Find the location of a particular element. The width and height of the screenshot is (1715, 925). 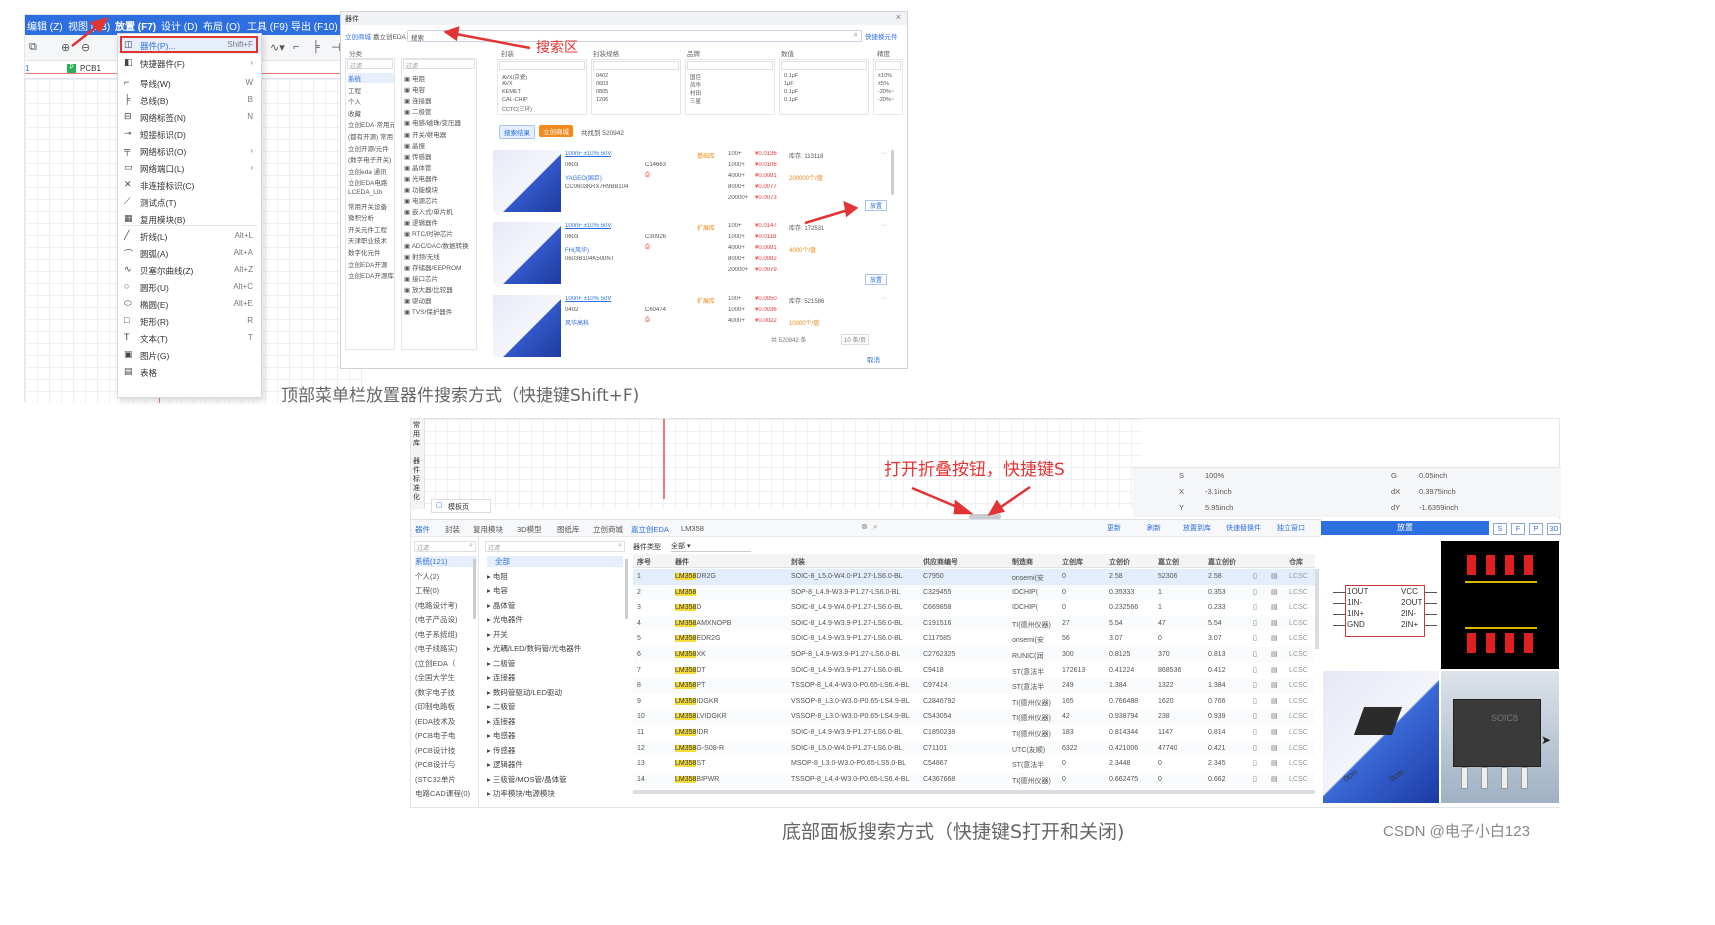

attr-option: 风华 is located at coordinates (696, 86).